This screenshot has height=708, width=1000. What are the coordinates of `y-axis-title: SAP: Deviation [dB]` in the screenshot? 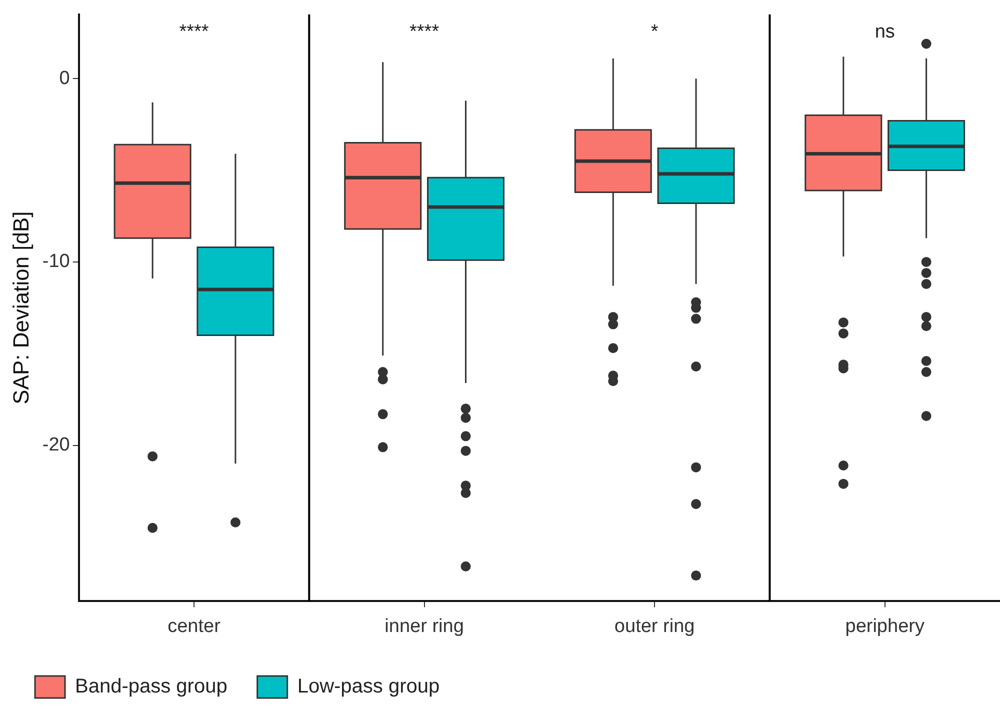 It's located at (21, 307).